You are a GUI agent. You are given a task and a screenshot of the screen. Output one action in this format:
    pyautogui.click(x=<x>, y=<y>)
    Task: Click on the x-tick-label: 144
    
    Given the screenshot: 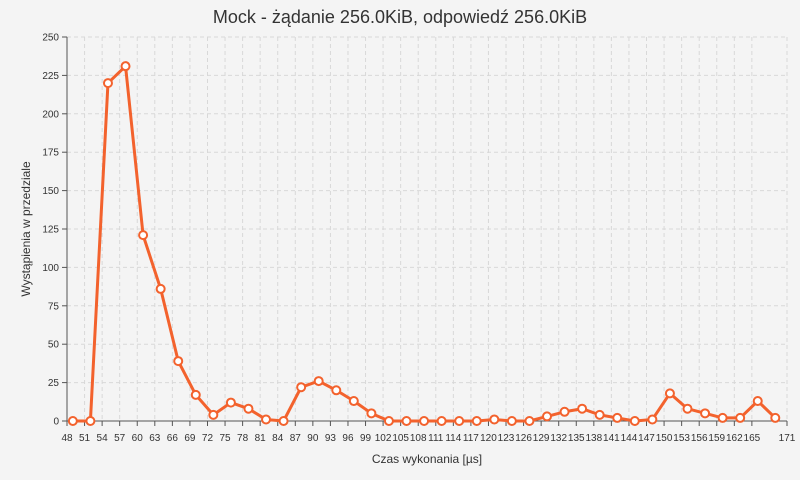 What is the action you would take?
    pyautogui.click(x=629, y=438)
    